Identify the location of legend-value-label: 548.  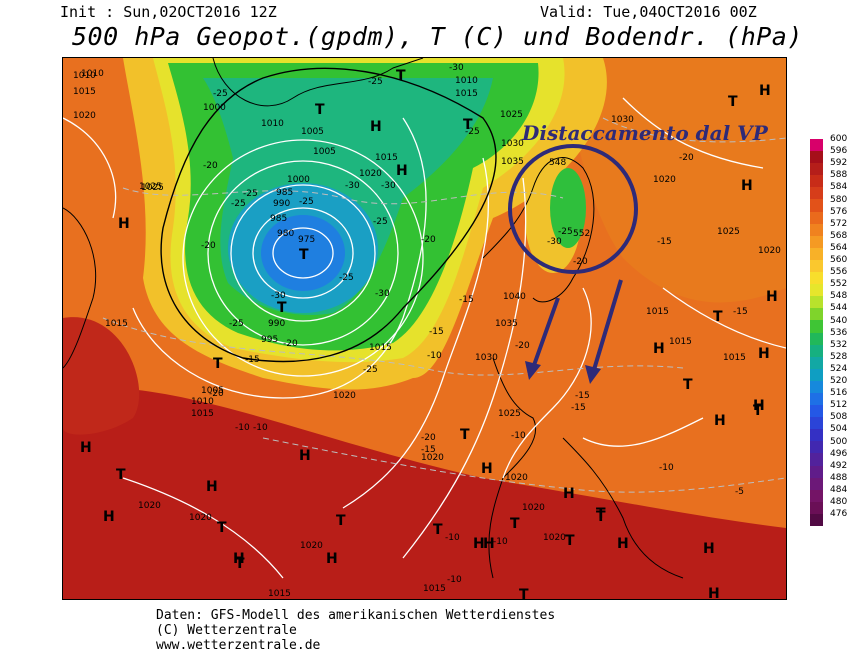
(839, 296).